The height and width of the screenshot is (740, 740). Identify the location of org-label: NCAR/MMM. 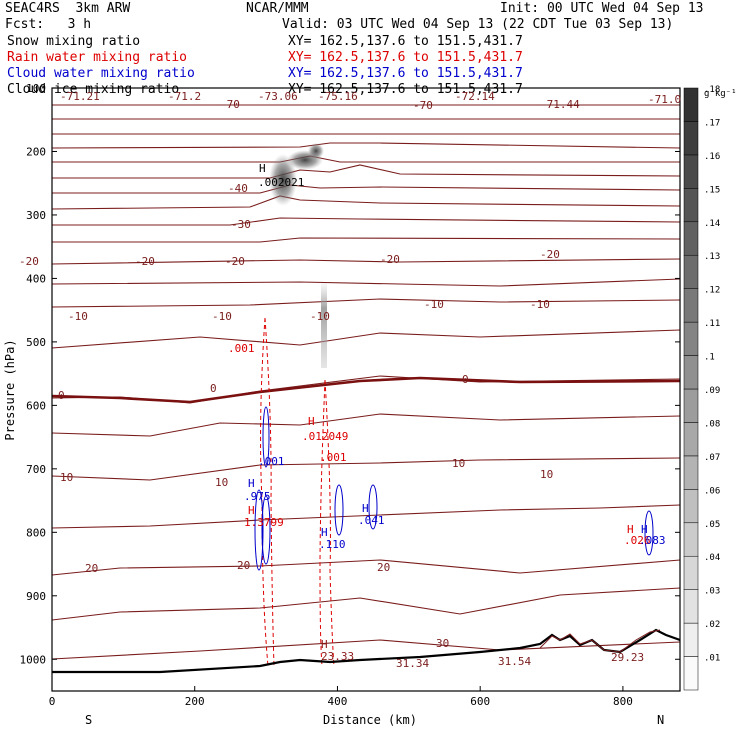
(277, 8).